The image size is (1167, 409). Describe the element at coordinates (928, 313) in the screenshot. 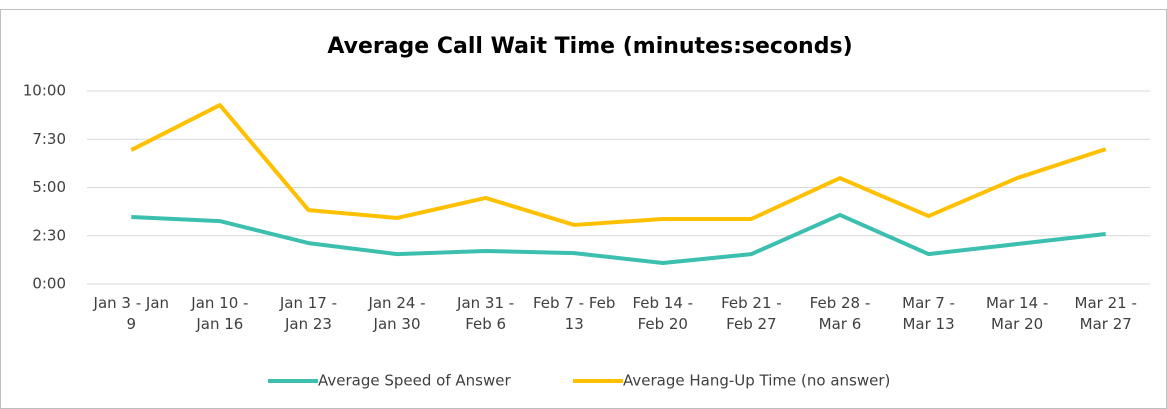

I see `x-tick-label: Mar 7 - Mar 13` at that location.